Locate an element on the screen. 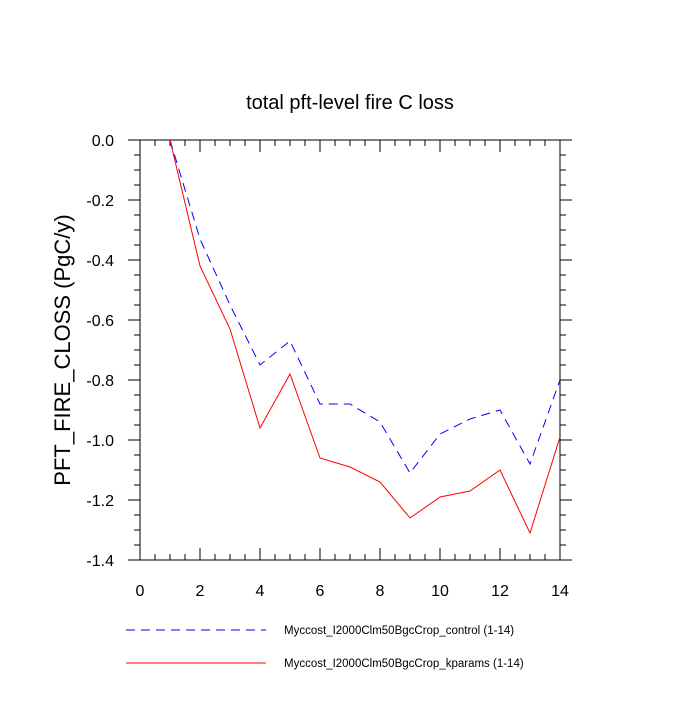  y-tick-label: -1.0 is located at coordinates (100, 441).